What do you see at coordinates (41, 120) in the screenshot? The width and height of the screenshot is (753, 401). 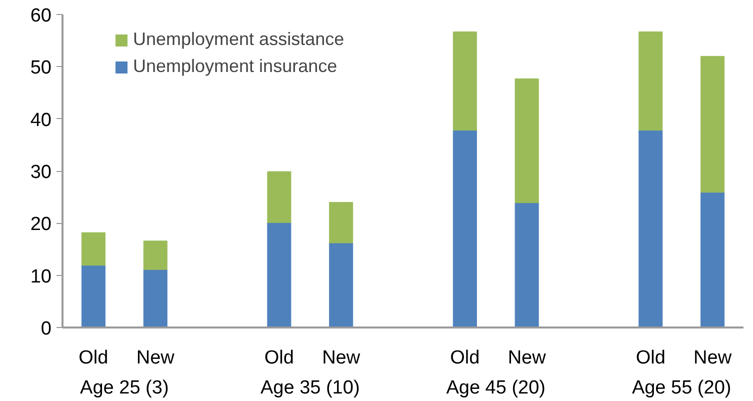 I see `y-tick-label: 40` at bounding box center [41, 120].